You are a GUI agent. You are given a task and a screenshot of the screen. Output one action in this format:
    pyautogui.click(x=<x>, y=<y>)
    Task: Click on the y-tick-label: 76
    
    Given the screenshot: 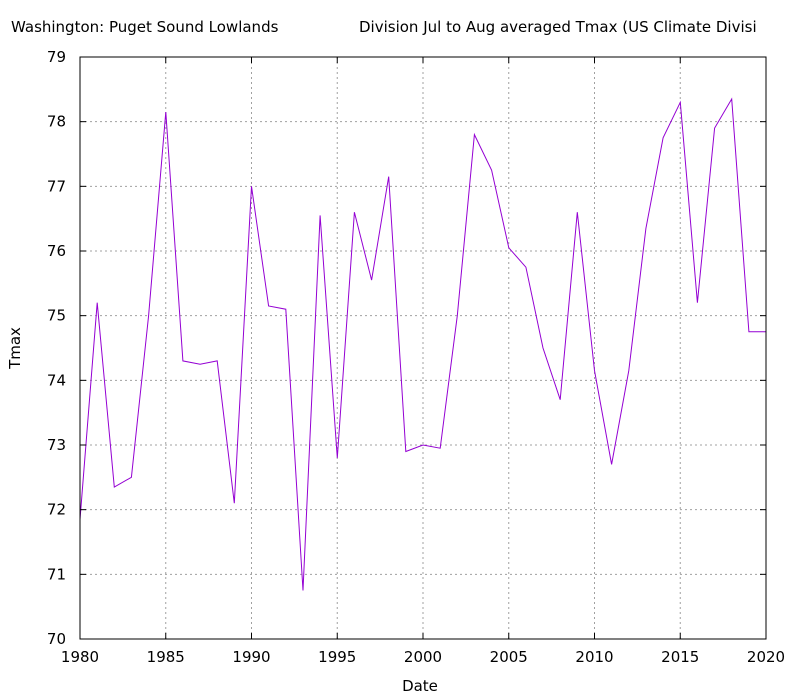 What is the action you would take?
    pyautogui.click(x=56, y=251)
    